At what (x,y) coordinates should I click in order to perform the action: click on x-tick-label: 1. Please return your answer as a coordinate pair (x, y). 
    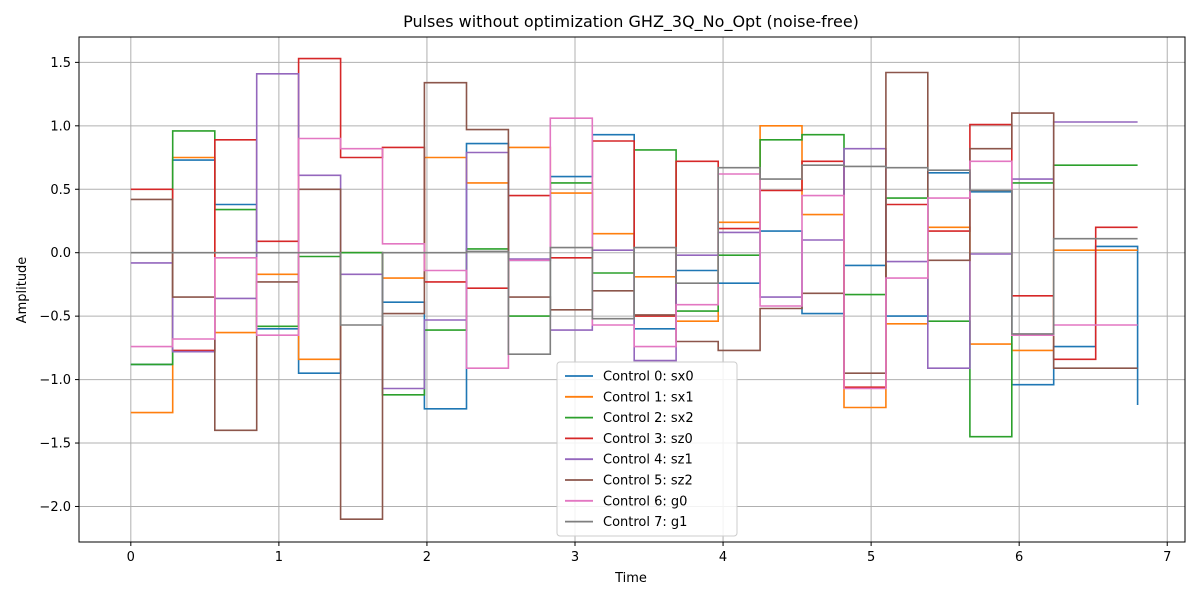
    Looking at the image, I should click on (279, 557).